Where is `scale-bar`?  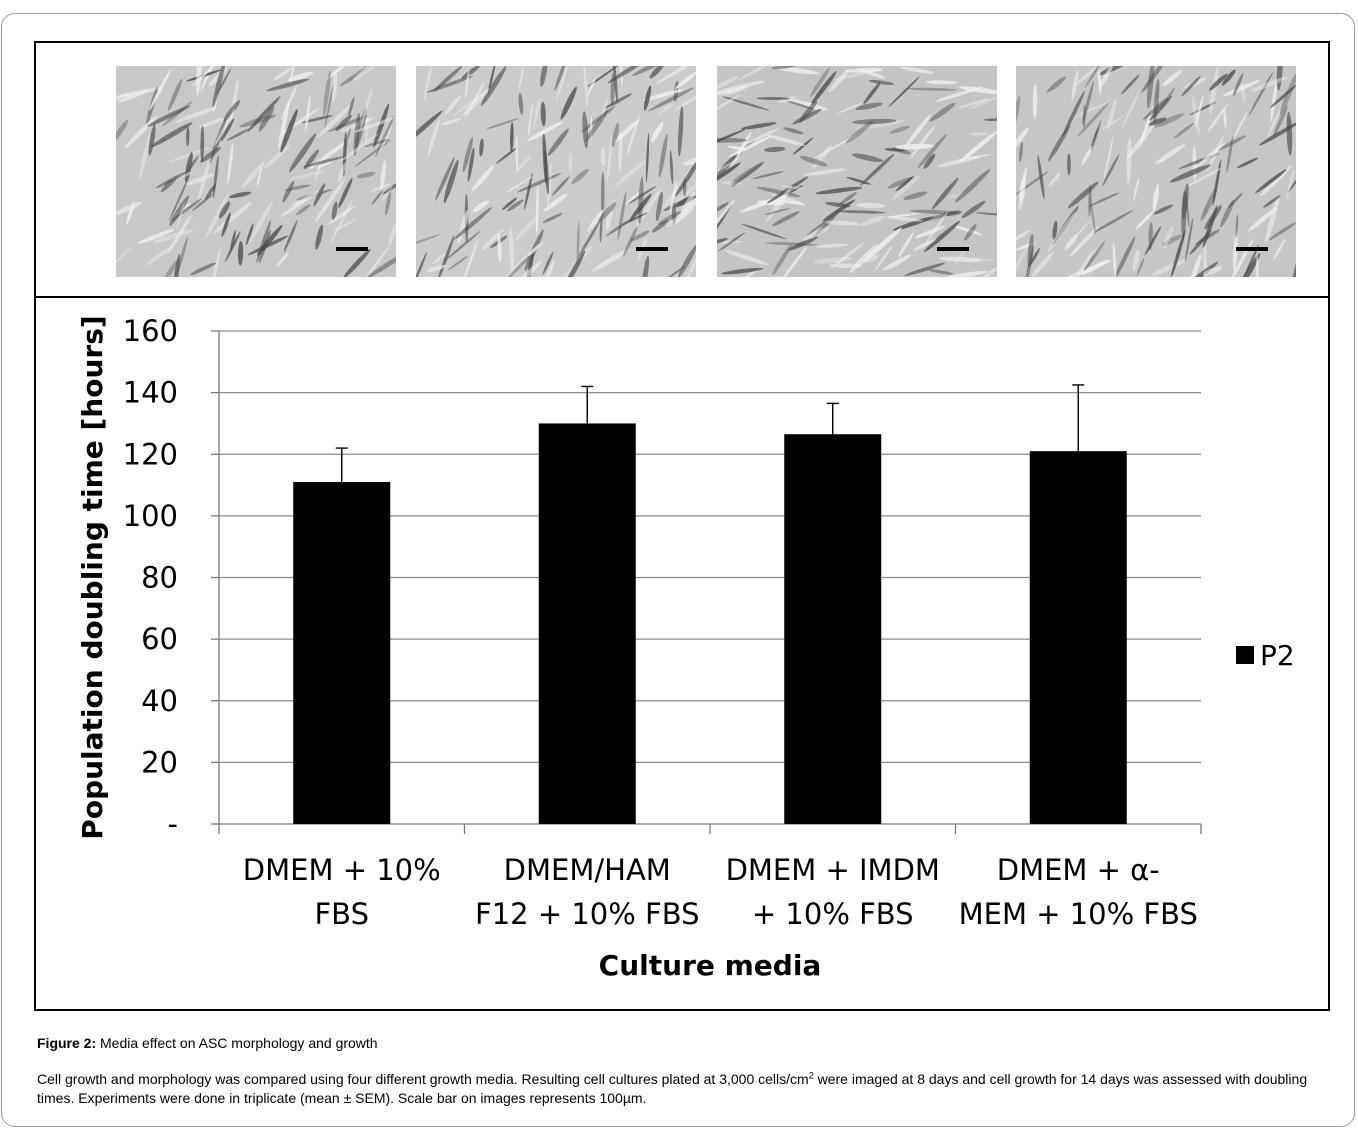 scale-bar is located at coordinates (953, 249).